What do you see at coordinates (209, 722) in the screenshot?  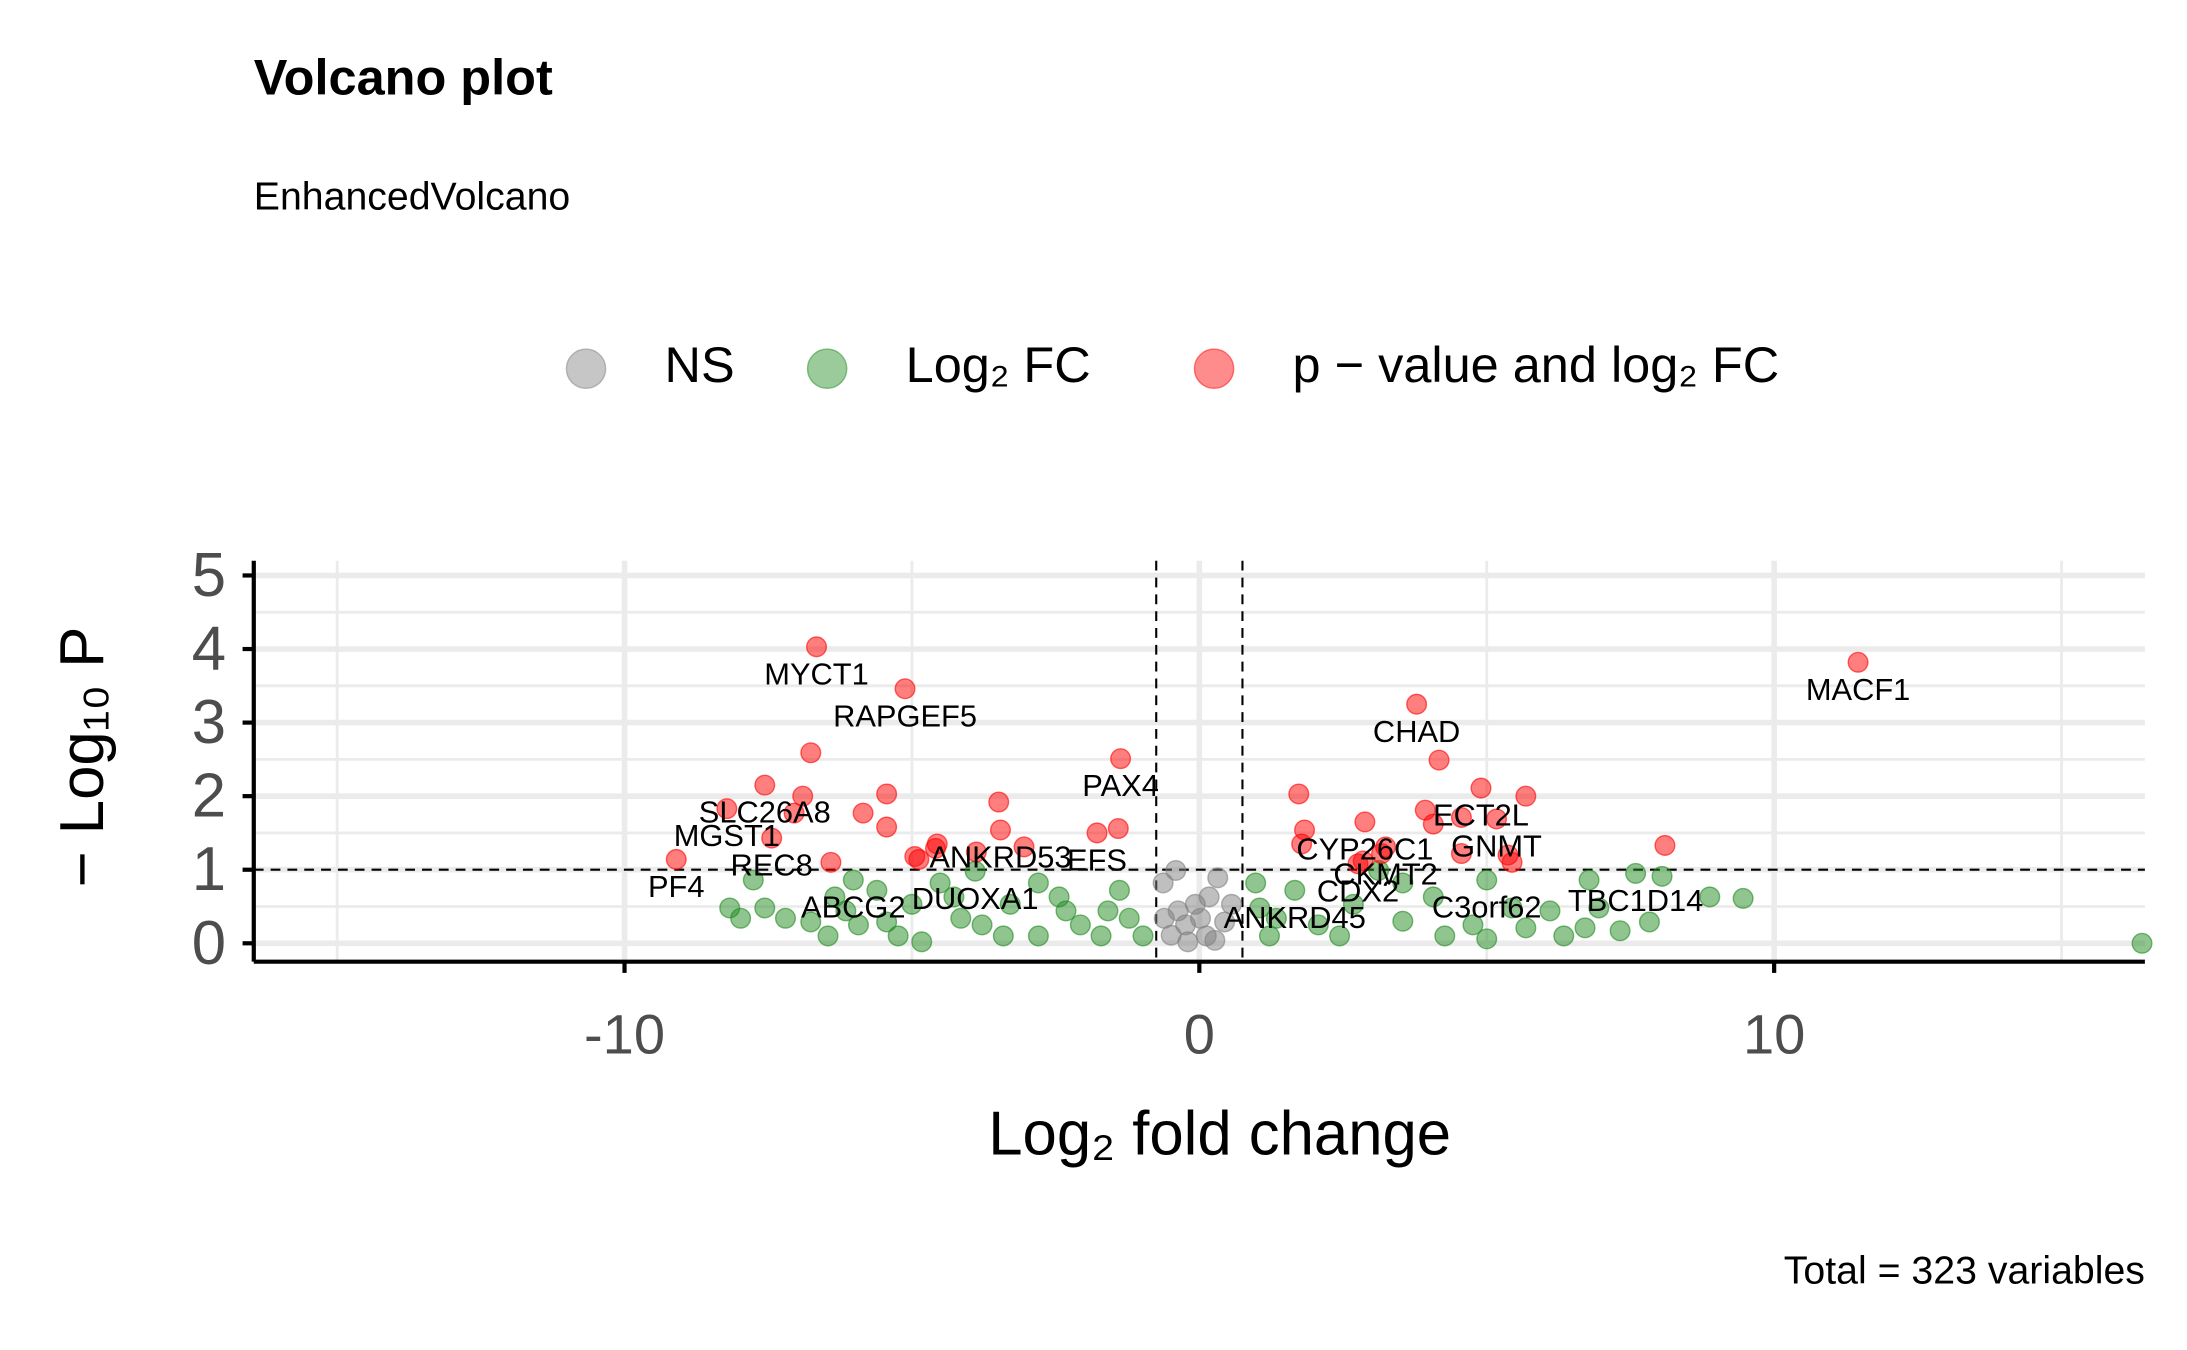 I see `y-tick-label: 3` at bounding box center [209, 722].